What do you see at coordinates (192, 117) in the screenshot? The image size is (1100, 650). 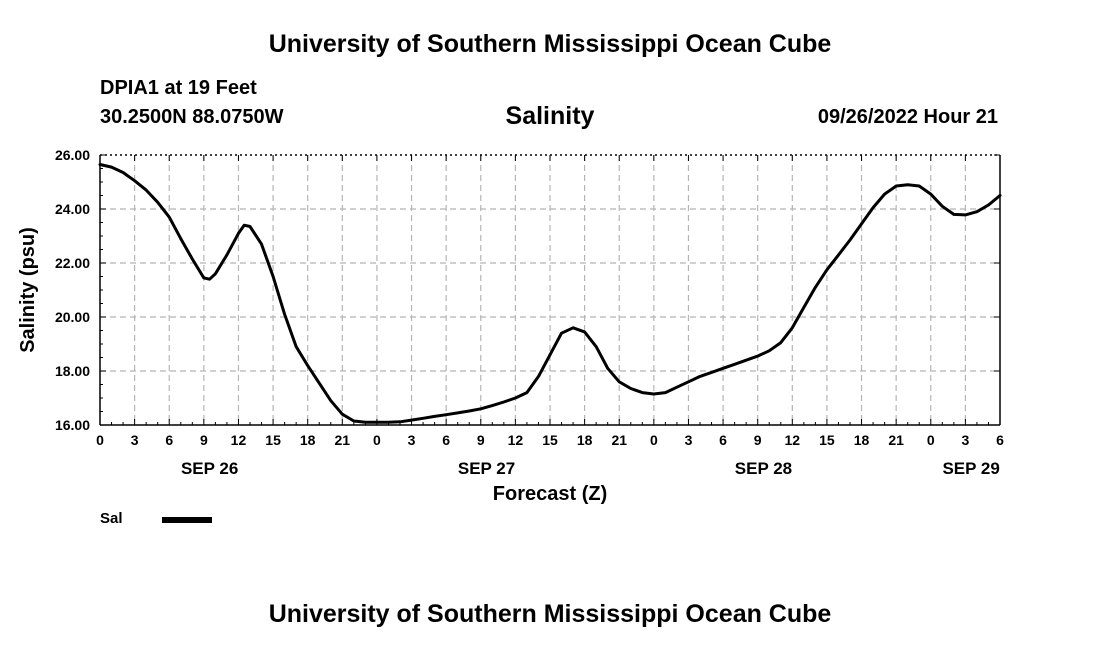 I see `coordinates-label: 30.2500N 88.0750W` at bounding box center [192, 117].